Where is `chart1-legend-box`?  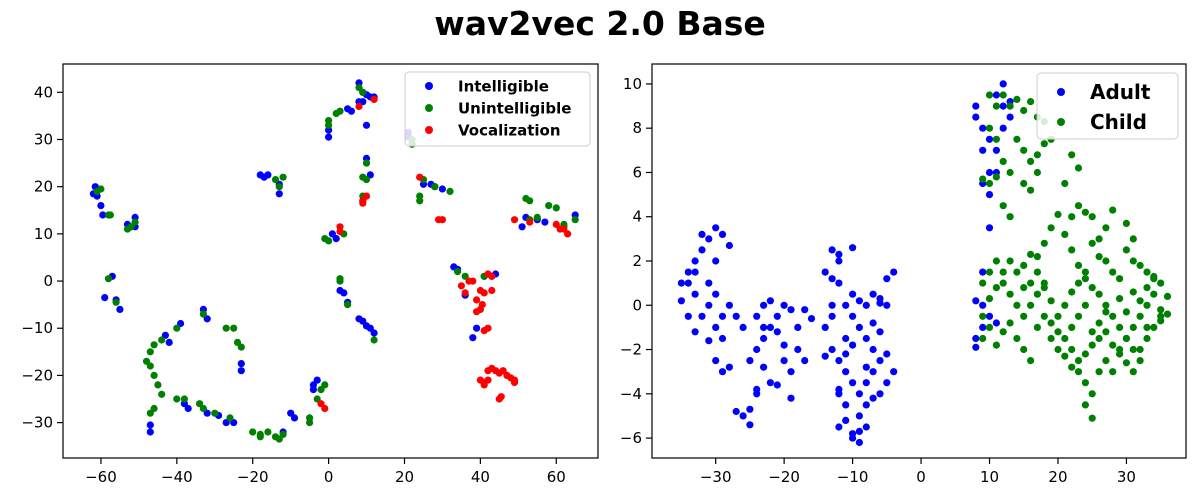
chart1-legend-box is located at coordinates (497, 109).